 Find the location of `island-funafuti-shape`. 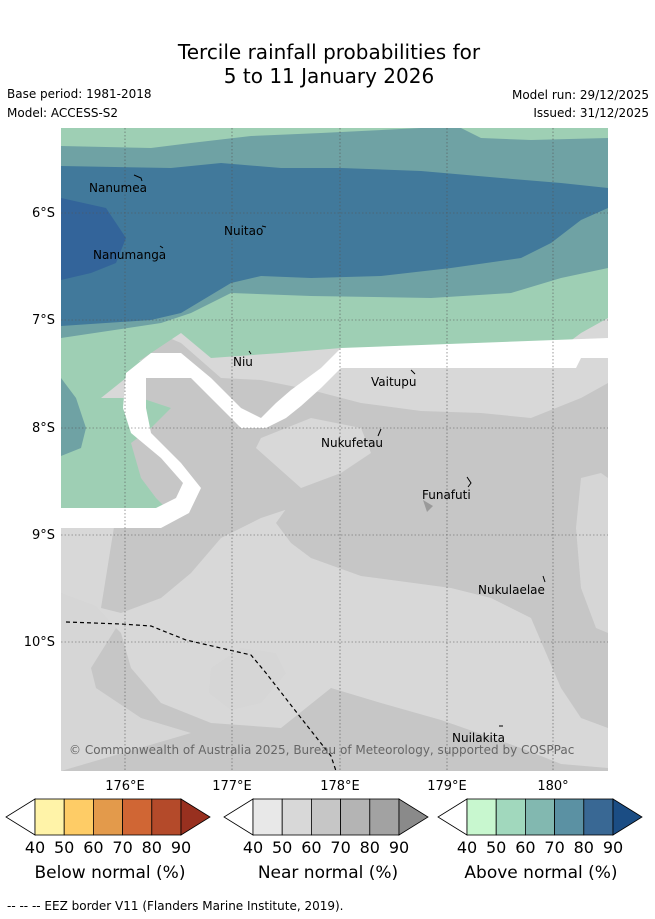

island-funafuti-shape is located at coordinates (469, 482).